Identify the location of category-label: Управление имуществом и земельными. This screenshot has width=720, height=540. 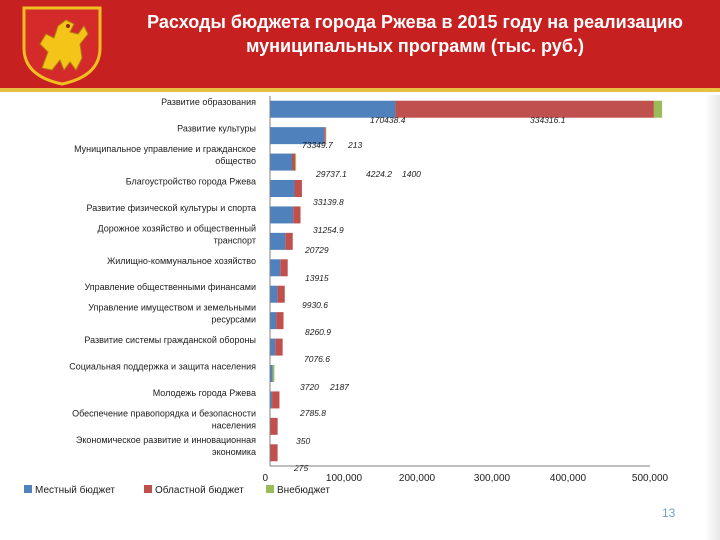
(172, 308).